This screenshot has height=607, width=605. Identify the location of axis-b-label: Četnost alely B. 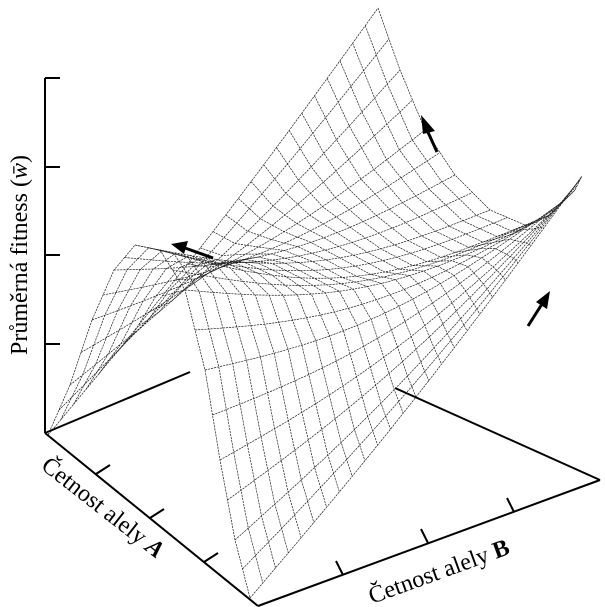
(439, 570).